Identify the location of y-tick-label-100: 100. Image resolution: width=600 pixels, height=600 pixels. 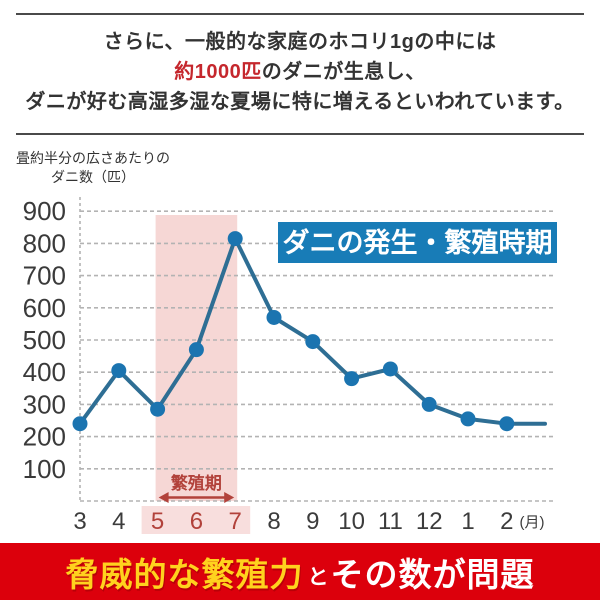
(44, 469).